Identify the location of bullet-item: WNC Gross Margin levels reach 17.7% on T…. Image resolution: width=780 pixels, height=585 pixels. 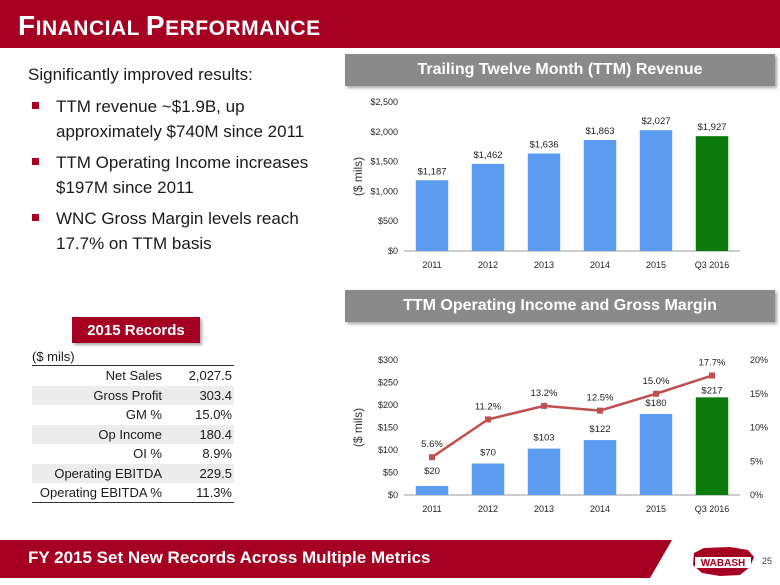
(178, 231).